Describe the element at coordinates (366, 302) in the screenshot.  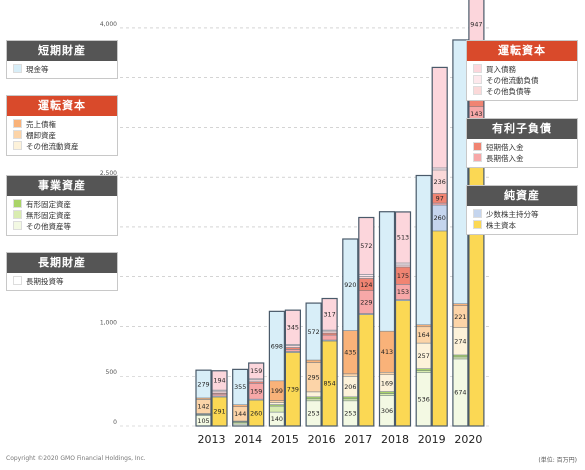
I see `liability-value-label: 229` at that location.